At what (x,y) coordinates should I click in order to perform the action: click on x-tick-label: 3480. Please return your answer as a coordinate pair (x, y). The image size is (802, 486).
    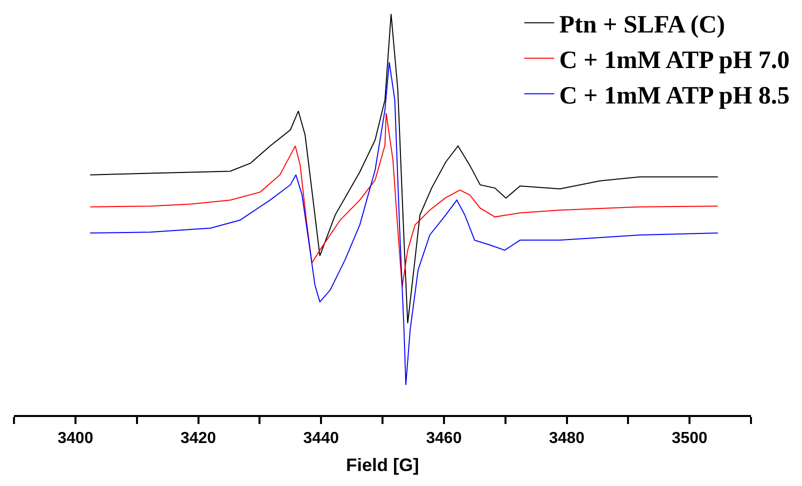
    Looking at the image, I should click on (566, 439).